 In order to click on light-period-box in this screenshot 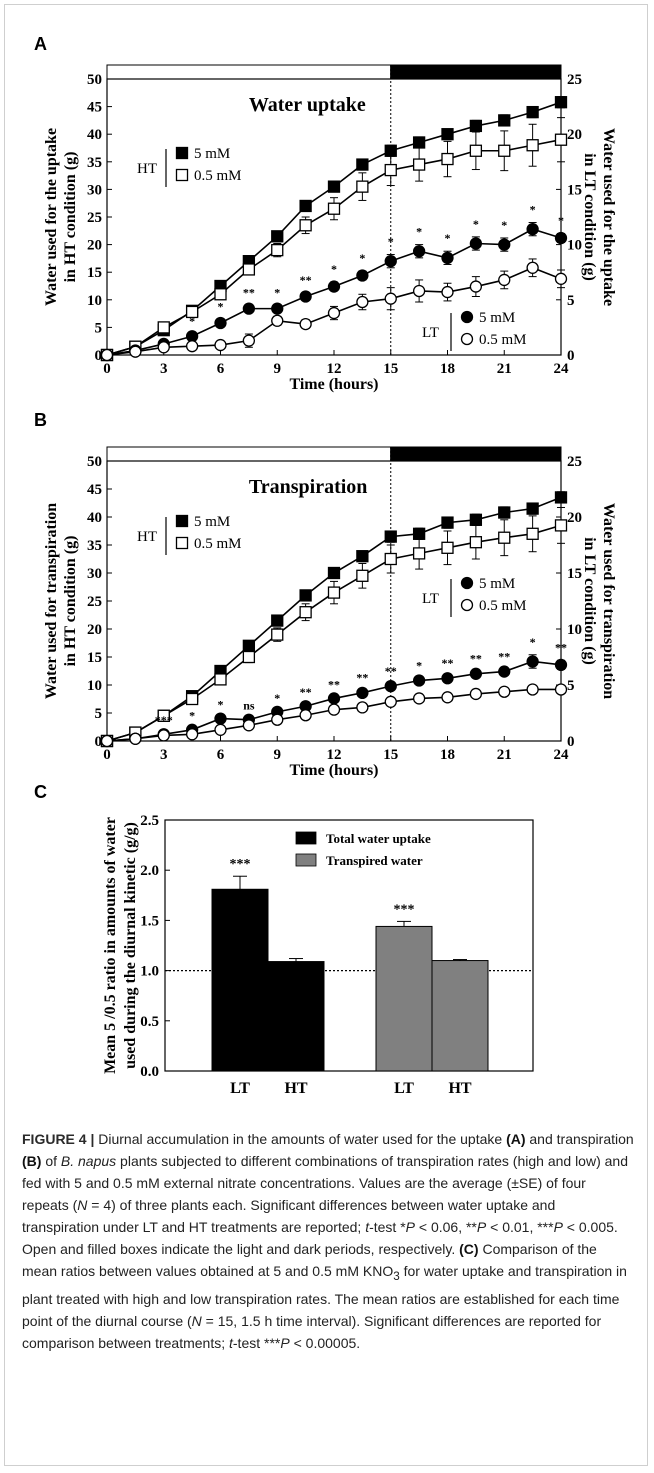, I will do `click(249, 454)`.